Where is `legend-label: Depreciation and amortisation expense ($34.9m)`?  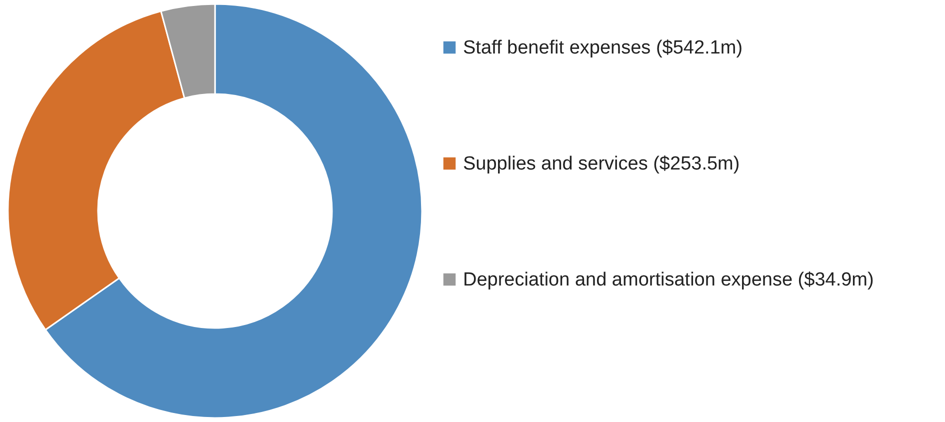
legend-label: Depreciation and amortisation expense ($34.9m) is located at coordinates (668, 280).